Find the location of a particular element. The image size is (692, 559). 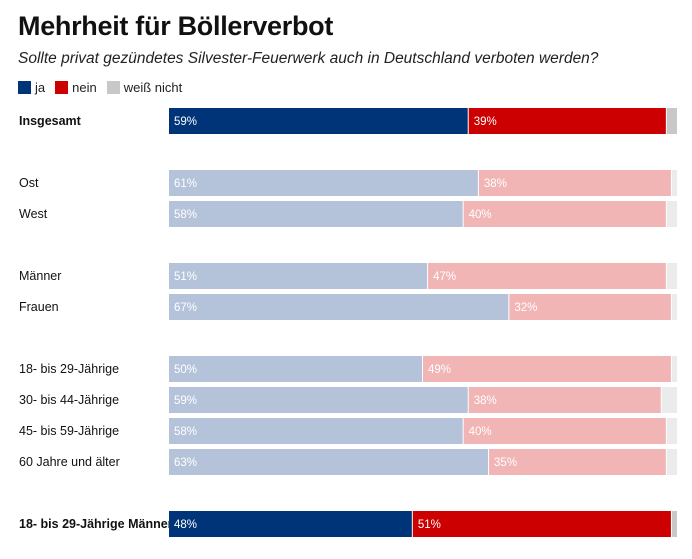

value-label-nein-30-bis-44-jaehrige: 38% is located at coordinates (485, 401).